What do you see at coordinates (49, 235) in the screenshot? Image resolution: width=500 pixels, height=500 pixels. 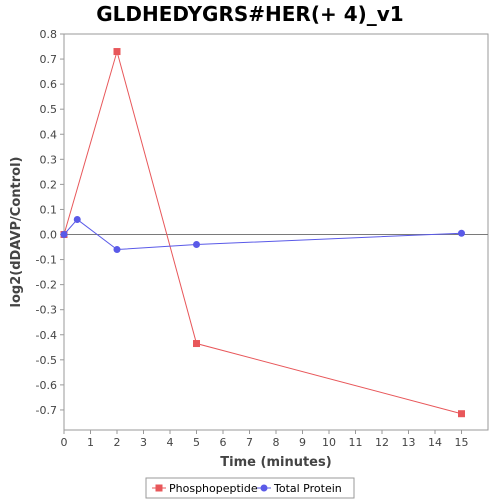 I see `y-tick-label: 0.0` at bounding box center [49, 235].